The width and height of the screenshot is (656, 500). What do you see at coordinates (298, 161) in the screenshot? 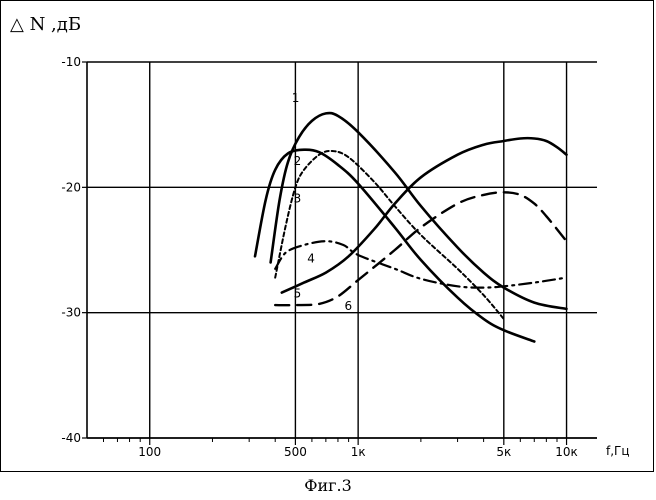
I see `series-label-2: 2` at bounding box center [298, 161].